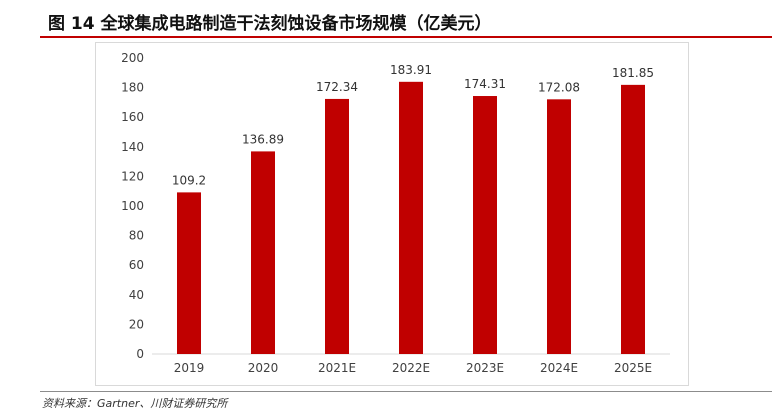 Image resolution: width=772 pixels, height=411 pixels. What do you see at coordinates (406, 391) in the screenshot?
I see `source-divider` at bounding box center [406, 391].